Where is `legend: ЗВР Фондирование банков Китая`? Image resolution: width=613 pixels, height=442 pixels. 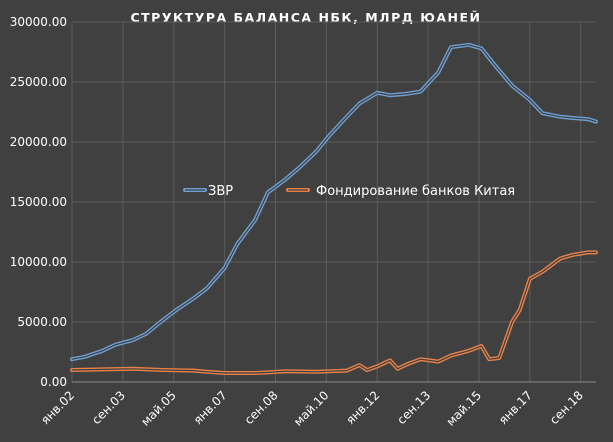 legend: ЗВР Фондирование банков Китая is located at coordinates (349, 191).